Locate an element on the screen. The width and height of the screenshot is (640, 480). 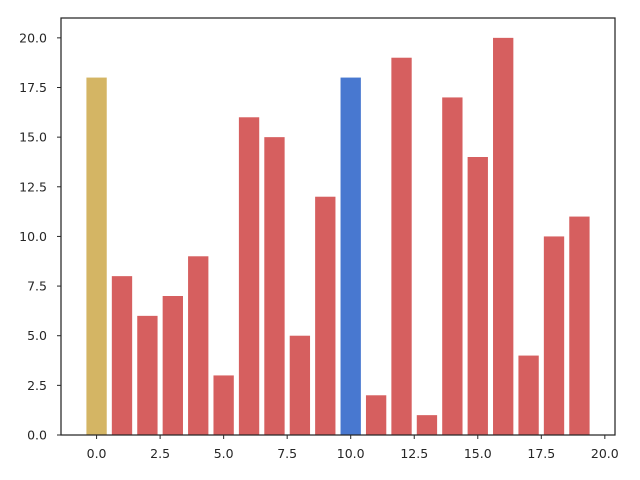
y-tick-label: 10.0 is located at coordinates (33, 236).